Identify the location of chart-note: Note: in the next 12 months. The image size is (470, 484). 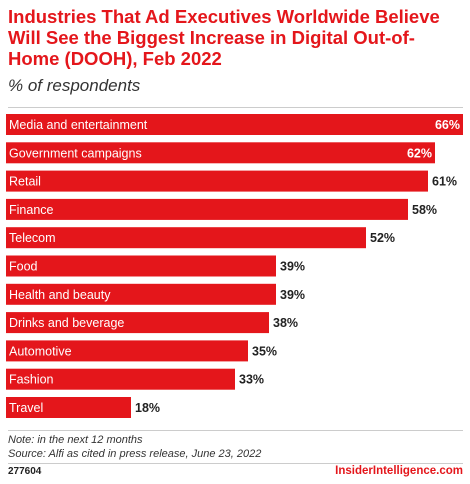
(75, 440).